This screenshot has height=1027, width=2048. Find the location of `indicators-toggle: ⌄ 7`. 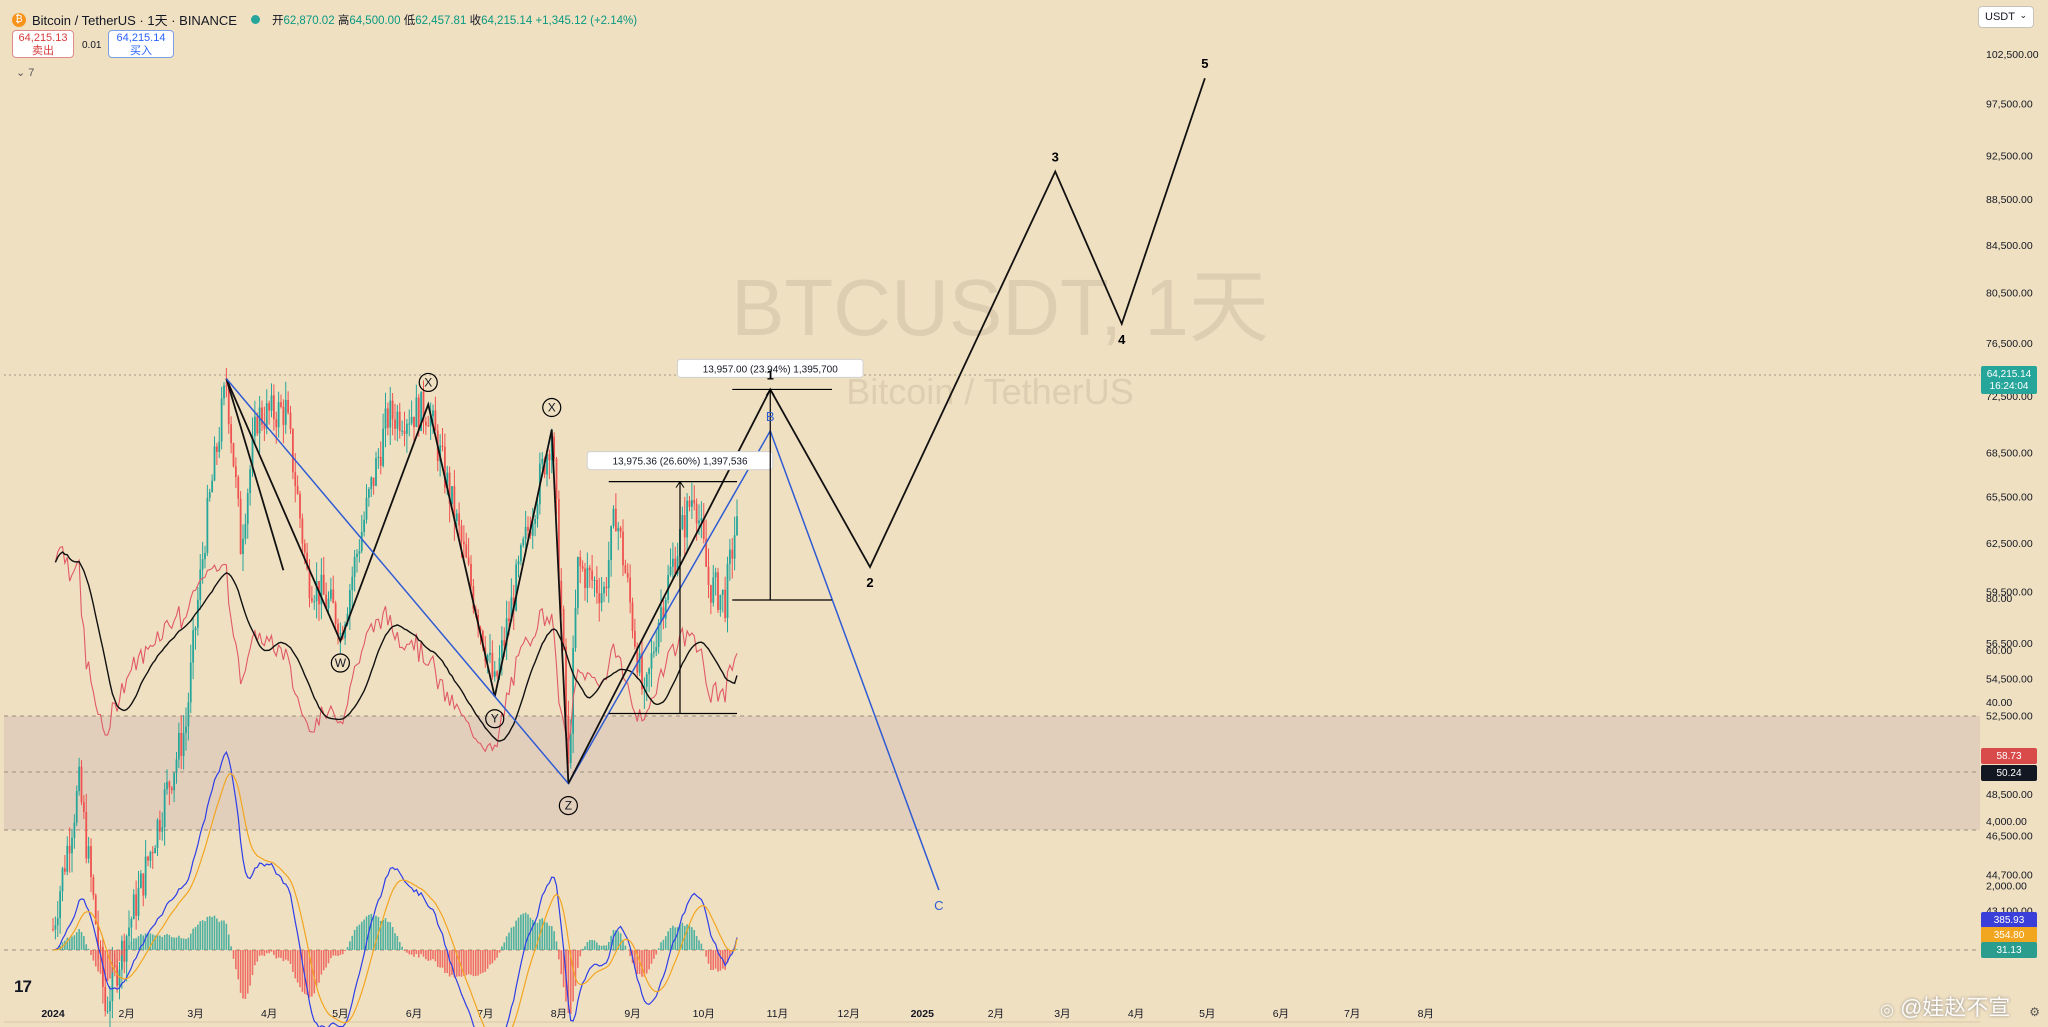

indicators-toggle: ⌄ 7 is located at coordinates (25, 72).